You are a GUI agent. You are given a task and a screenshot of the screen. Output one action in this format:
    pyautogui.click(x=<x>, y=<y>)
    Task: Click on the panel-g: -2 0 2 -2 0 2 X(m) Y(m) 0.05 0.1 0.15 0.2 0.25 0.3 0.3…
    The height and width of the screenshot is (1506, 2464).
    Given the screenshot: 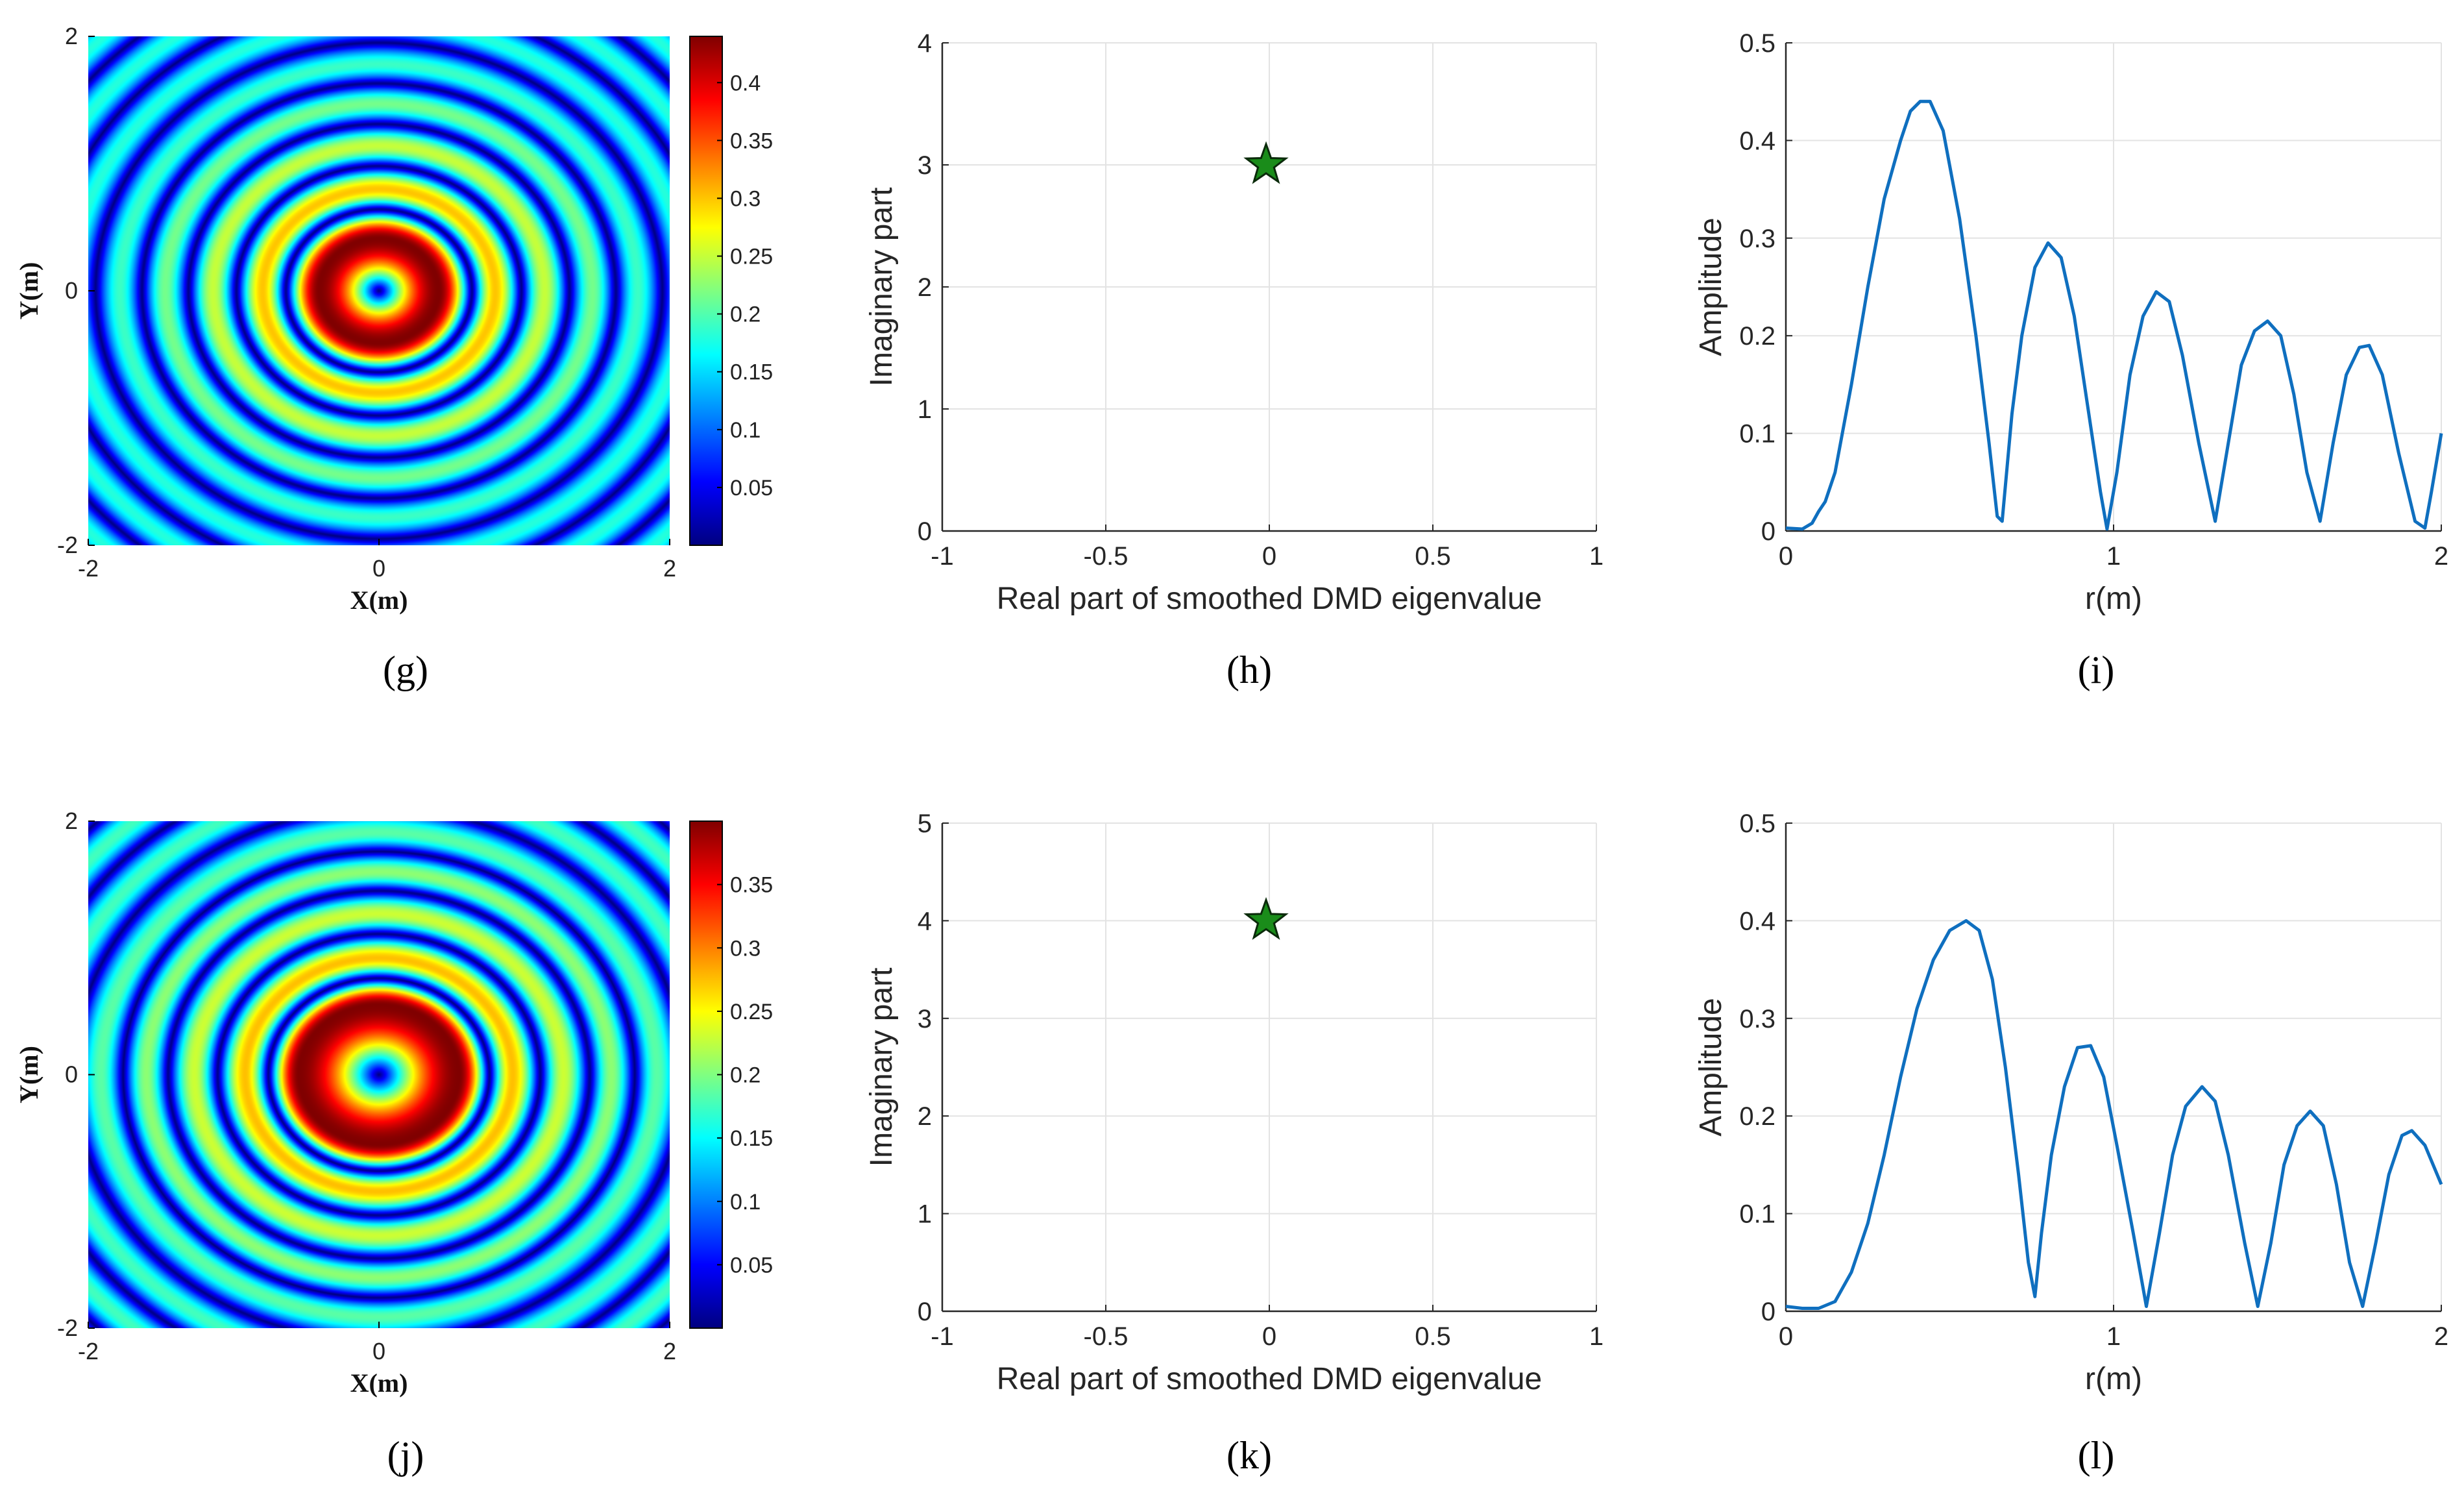 What is the action you would take?
    pyautogui.click(x=394, y=357)
    